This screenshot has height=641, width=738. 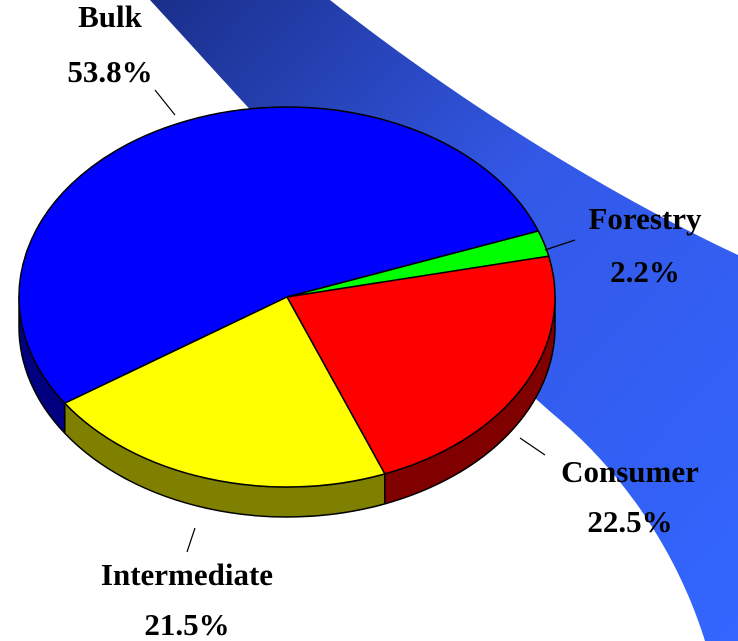 I want to click on slice-value-label: 22.5%, so click(x=629, y=521).